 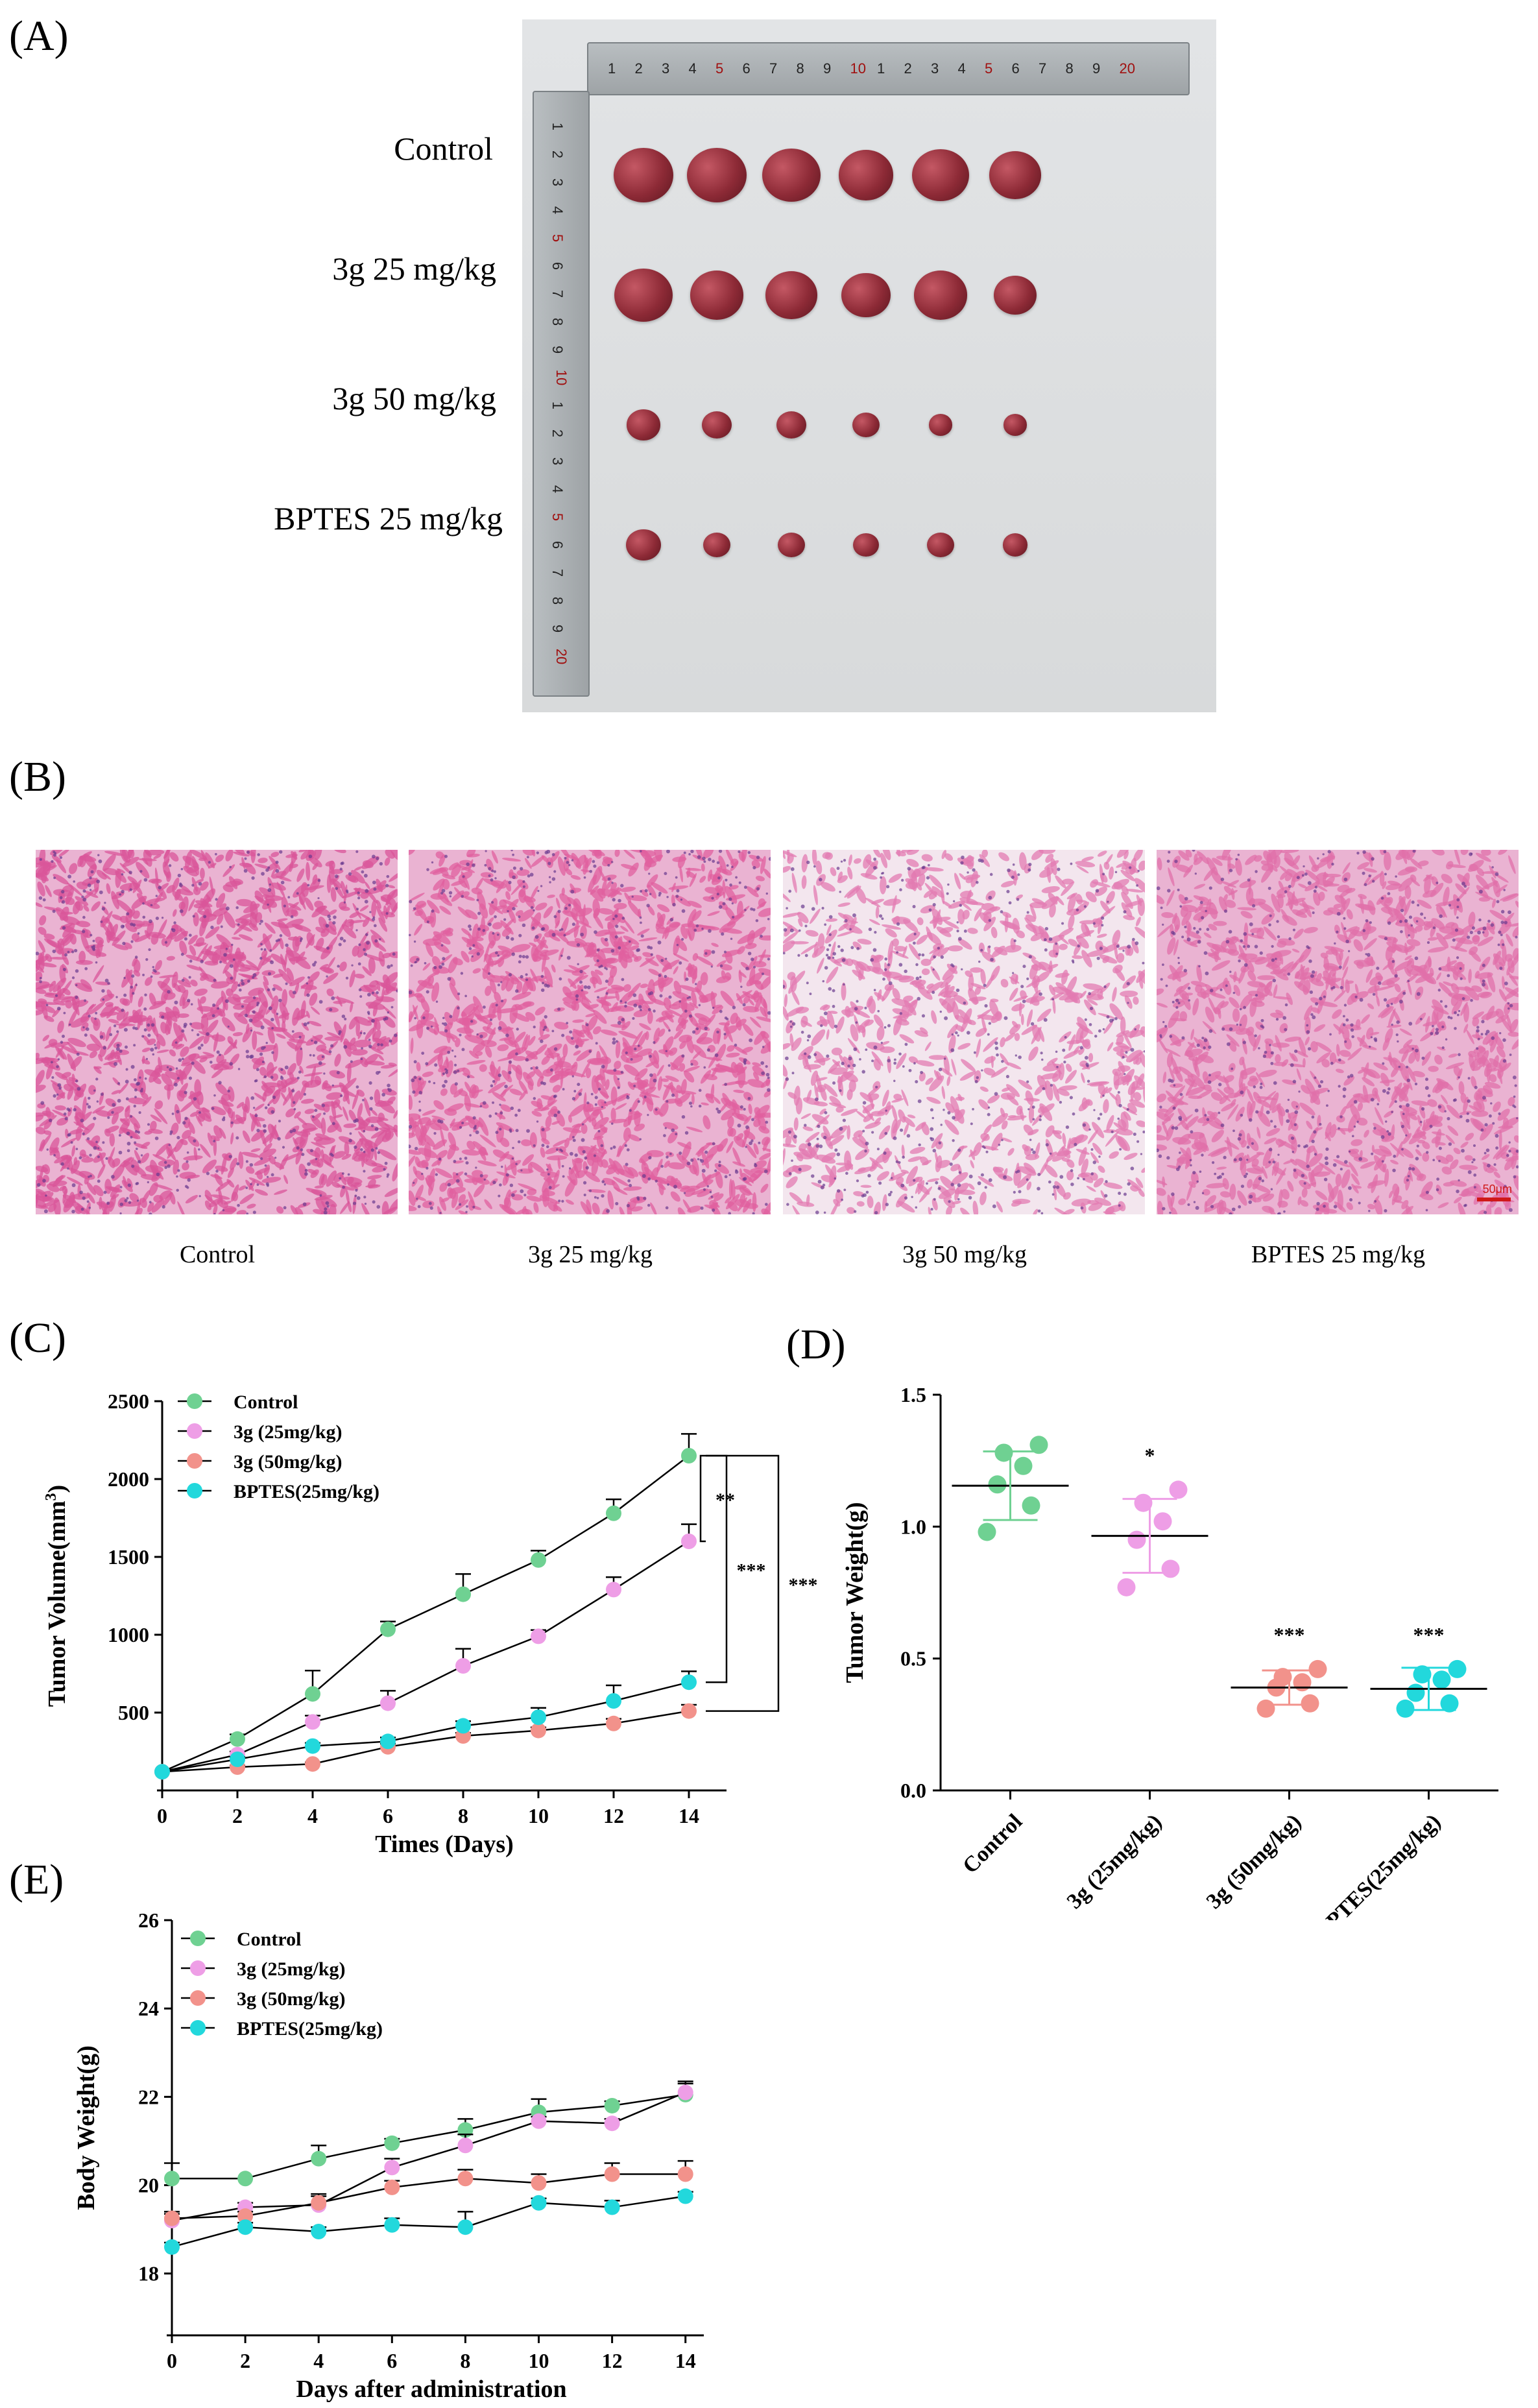 I want to click on ruler-v-tick: 1, so click(x=557, y=126).